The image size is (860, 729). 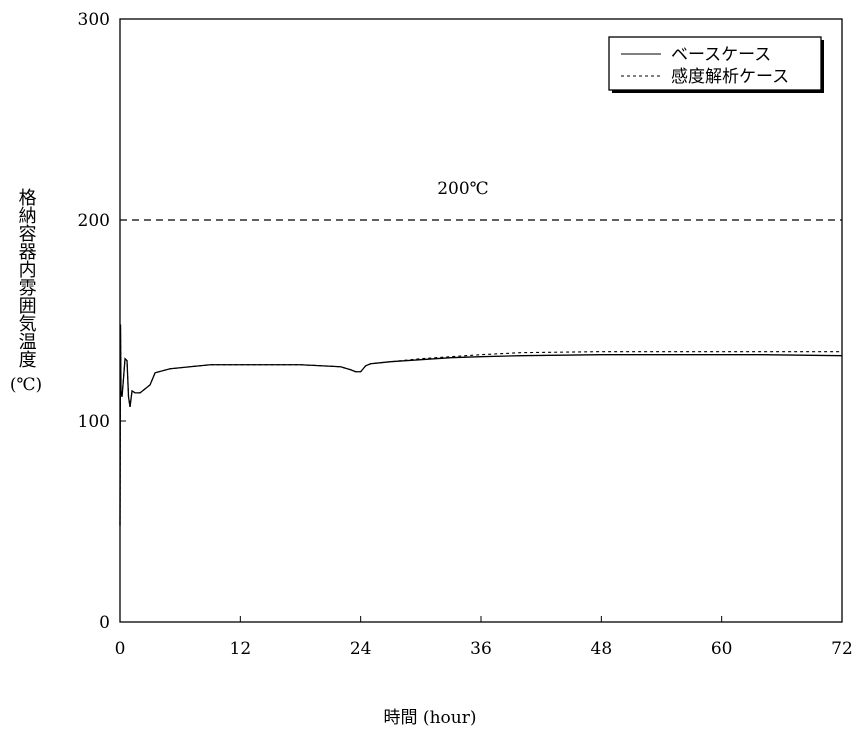 I want to click on x-tick-label-4: 48, so click(x=602, y=649).